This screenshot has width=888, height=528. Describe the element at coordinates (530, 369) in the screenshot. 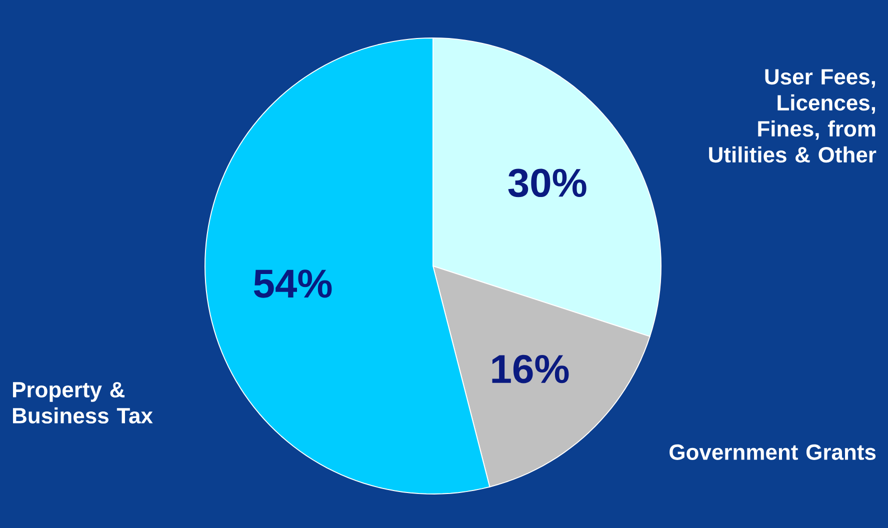

I see `data-label: 16%` at that location.